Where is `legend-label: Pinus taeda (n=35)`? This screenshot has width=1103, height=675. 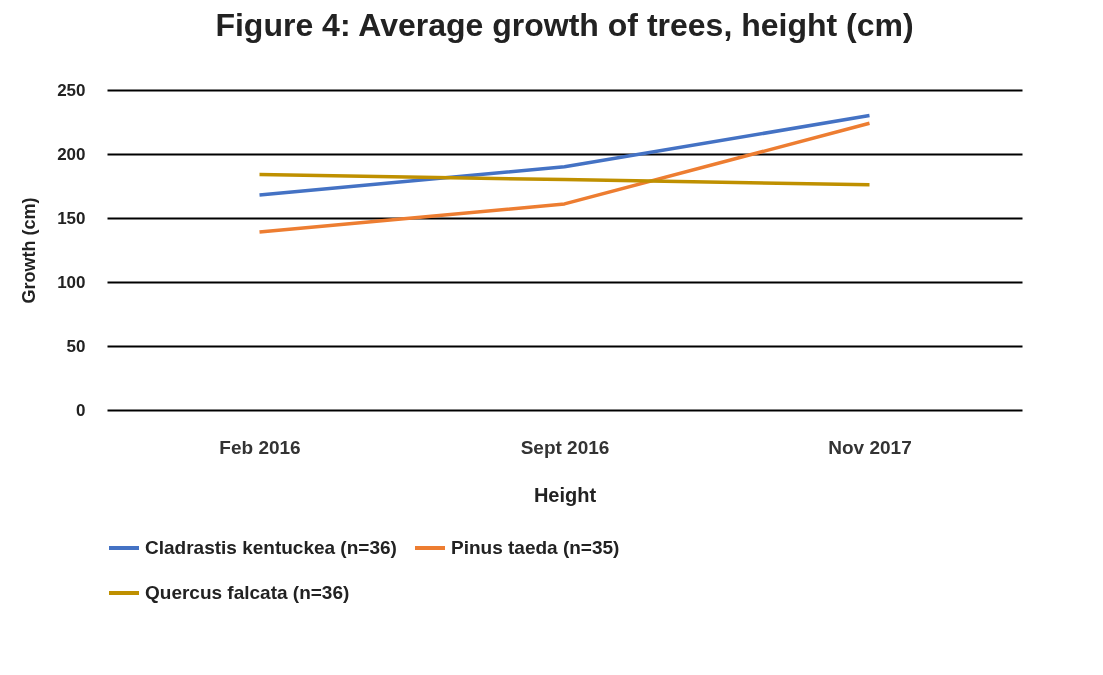 legend-label: Pinus taeda (n=35) is located at coordinates (535, 547).